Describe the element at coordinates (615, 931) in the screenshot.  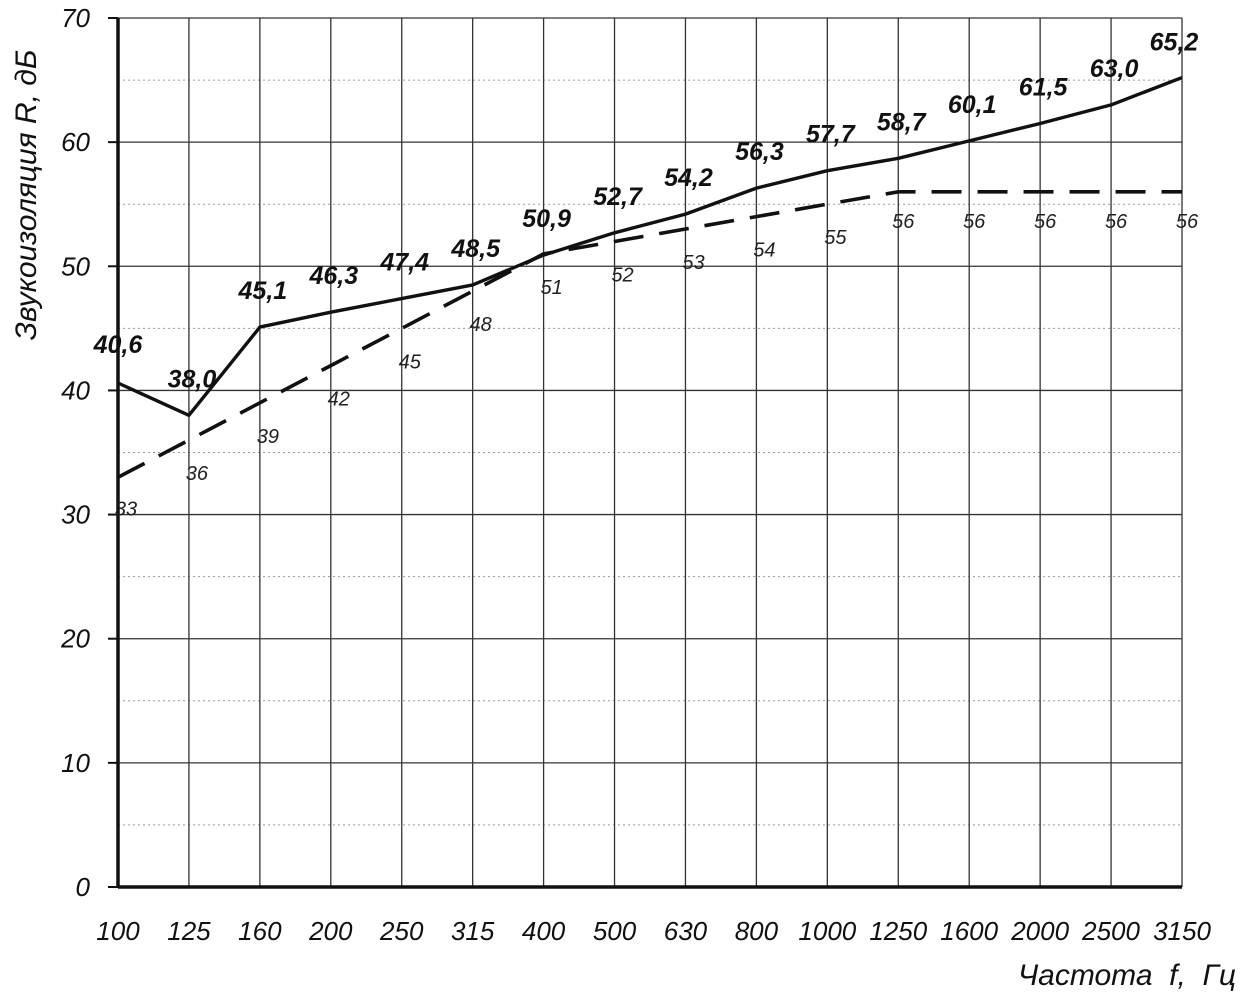
I see `x-tick-label: 500` at that location.